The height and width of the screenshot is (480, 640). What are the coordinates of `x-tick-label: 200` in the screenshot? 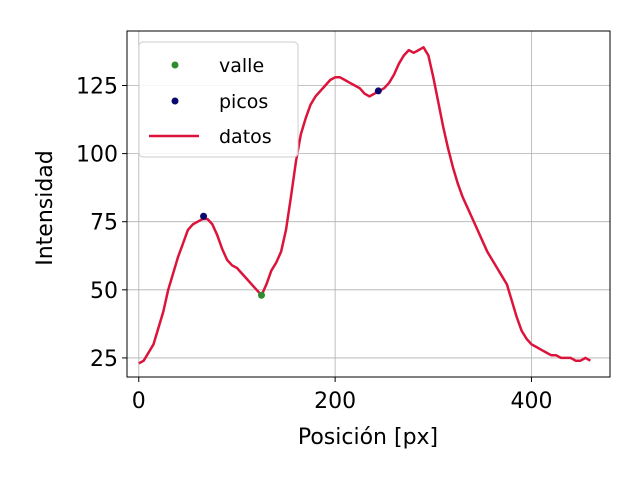 It's located at (335, 401).